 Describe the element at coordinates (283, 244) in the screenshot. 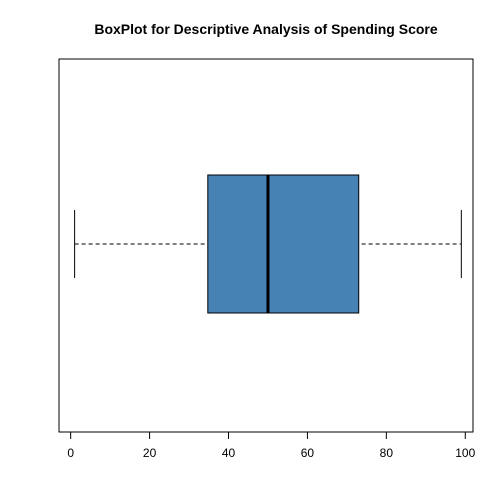

I see `box-iqr` at that location.